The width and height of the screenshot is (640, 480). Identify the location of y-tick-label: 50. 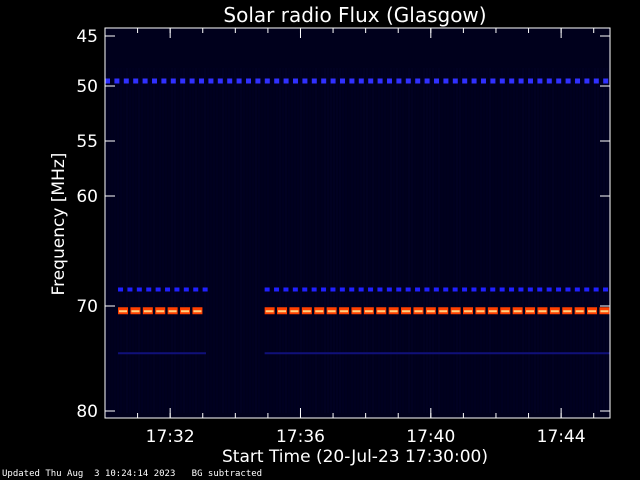
(87, 87).